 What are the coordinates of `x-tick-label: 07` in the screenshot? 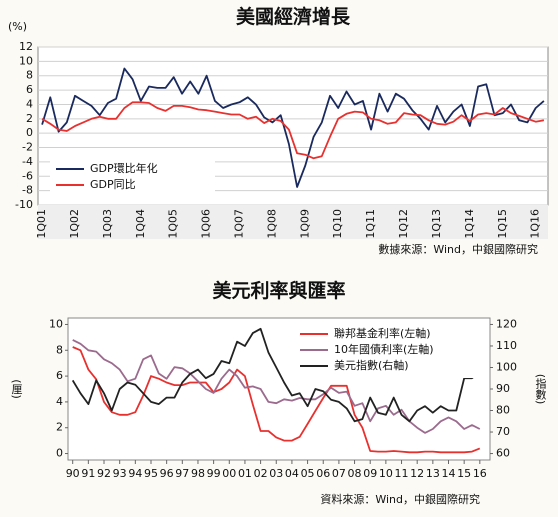 It's located at (339, 473).